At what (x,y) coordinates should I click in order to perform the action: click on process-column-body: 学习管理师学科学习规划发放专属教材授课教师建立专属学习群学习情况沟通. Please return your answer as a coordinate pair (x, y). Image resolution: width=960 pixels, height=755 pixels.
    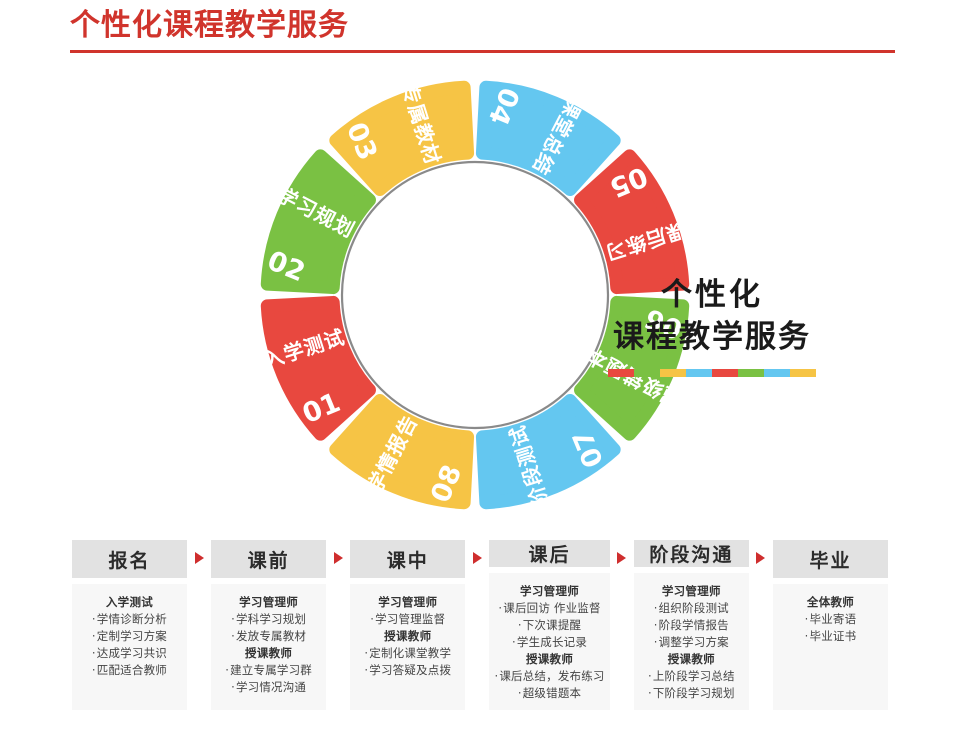
    Looking at the image, I should click on (269, 647).